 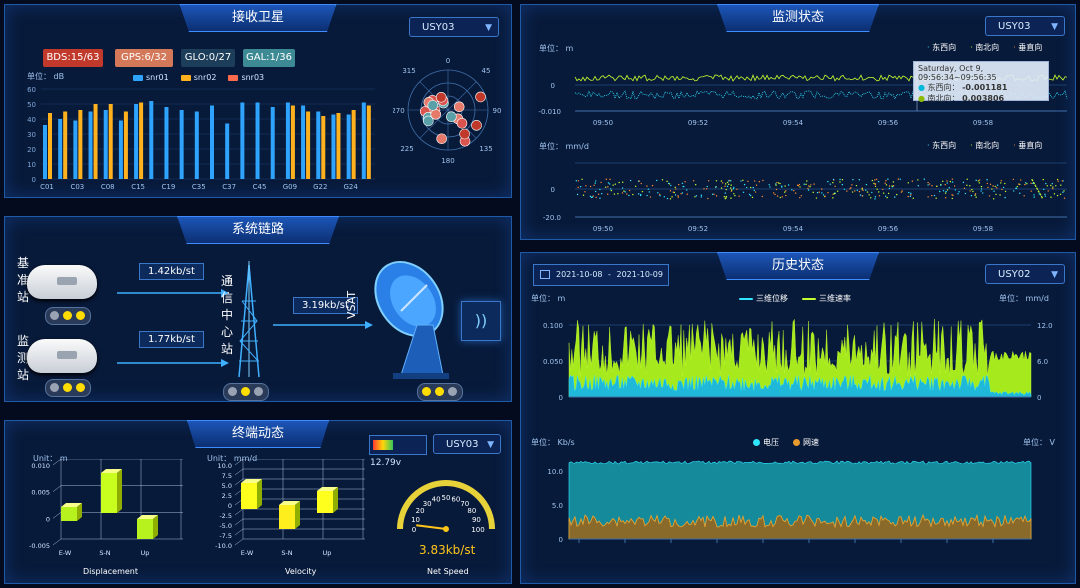 What do you see at coordinates (888, 229) in the screenshot?
I see `x-tick-label: 09:56` at bounding box center [888, 229].